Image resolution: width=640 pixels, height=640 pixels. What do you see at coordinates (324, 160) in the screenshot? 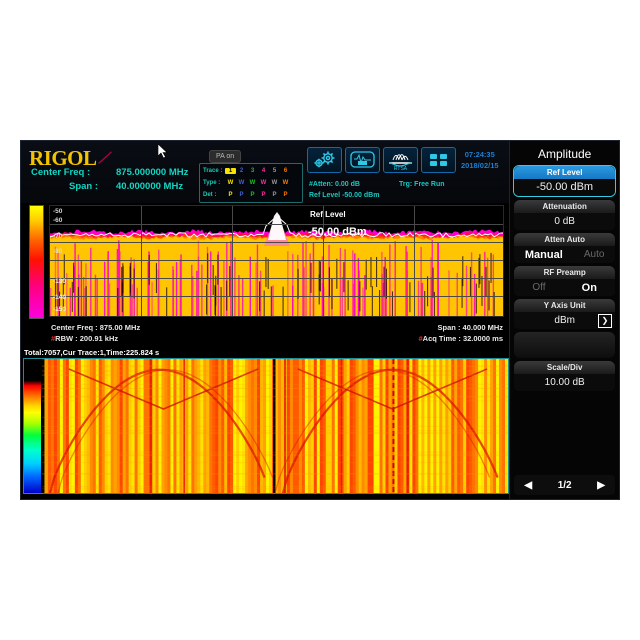
I see `gears-icon` at bounding box center [324, 160].